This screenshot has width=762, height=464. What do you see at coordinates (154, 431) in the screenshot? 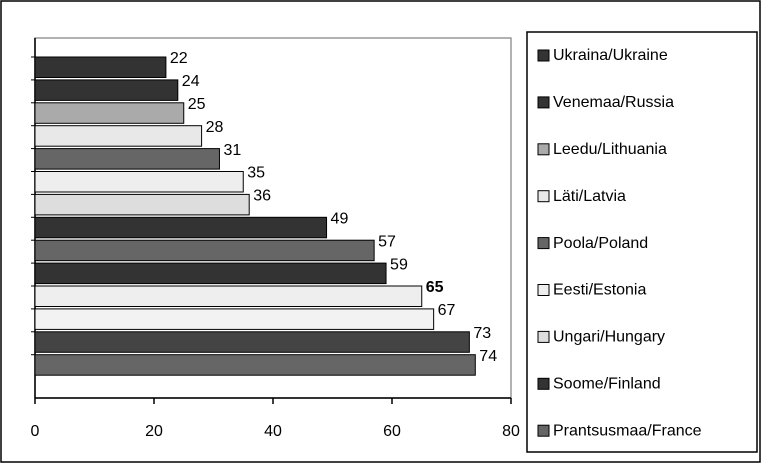
I see `x-tick-label: 20` at bounding box center [154, 431].